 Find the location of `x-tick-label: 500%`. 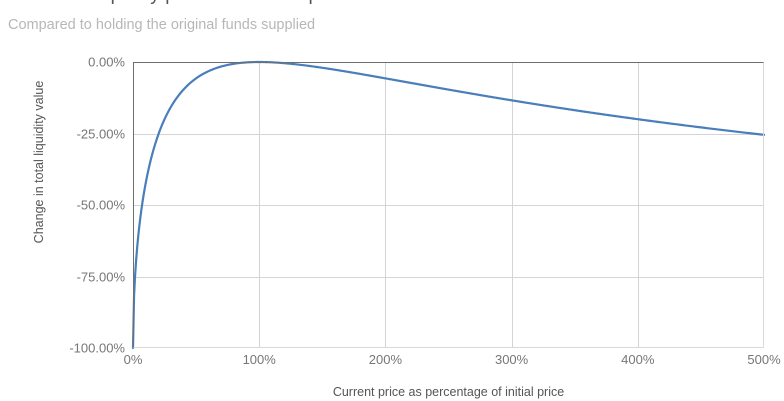

x-tick-label: 500% is located at coordinates (764, 359).